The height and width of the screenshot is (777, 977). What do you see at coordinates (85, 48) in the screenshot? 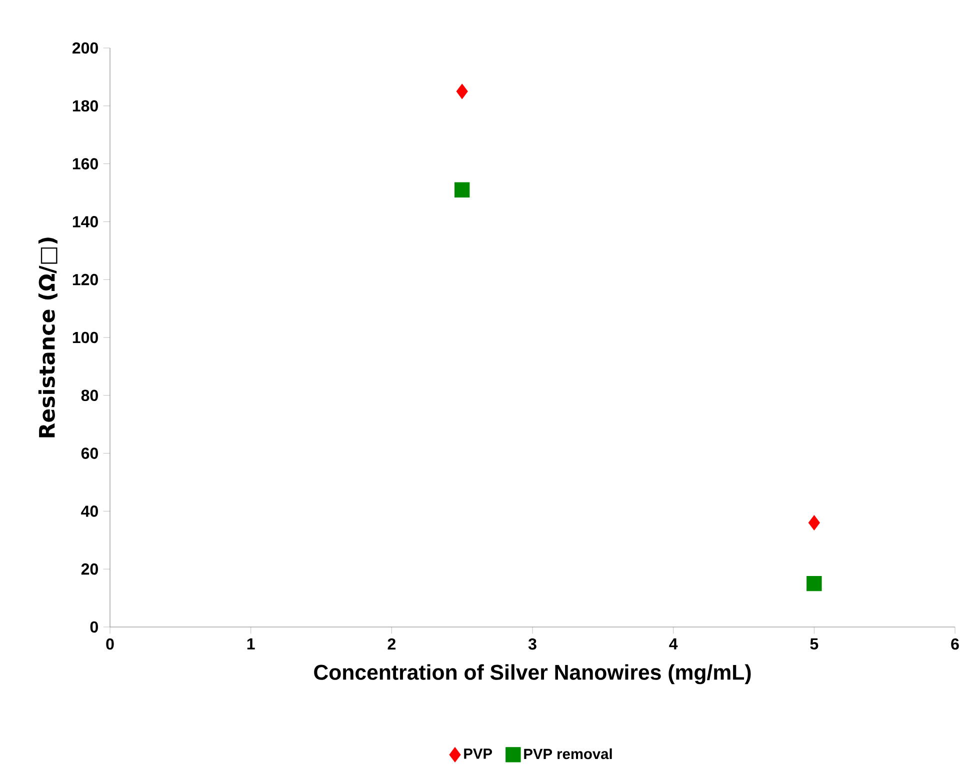
I see `y-tick-label: 200` at bounding box center [85, 48].